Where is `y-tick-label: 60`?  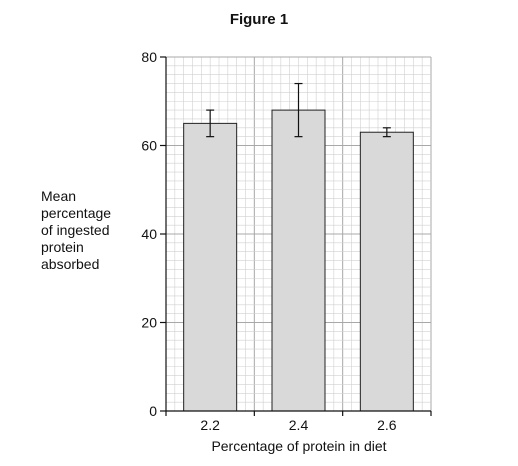
y-tick-label: 60 is located at coordinates (149, 146).